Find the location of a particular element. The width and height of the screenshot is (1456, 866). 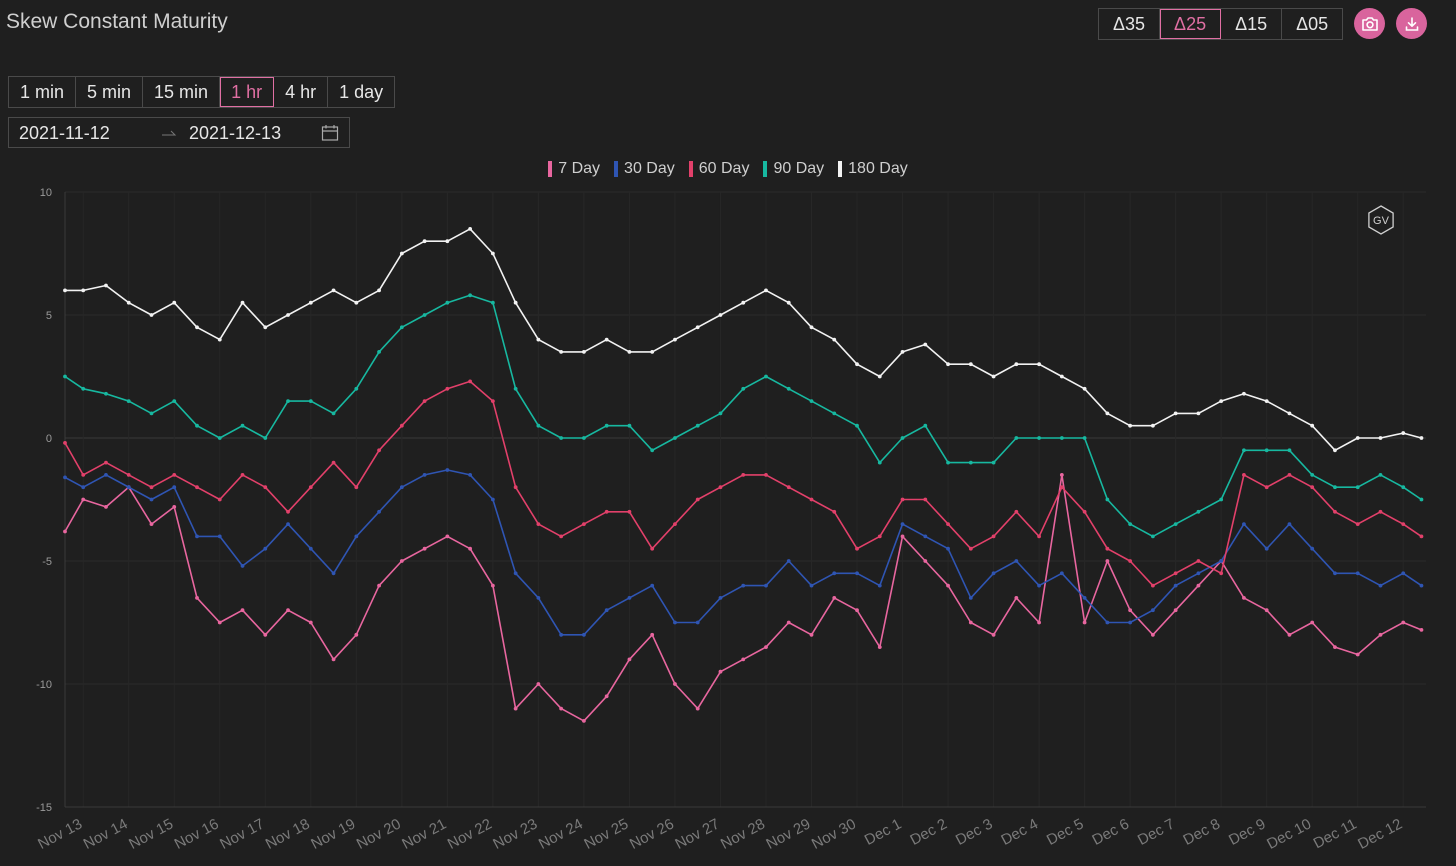

x-tick-label: Nov 25 is located at coordinates (606, 834).